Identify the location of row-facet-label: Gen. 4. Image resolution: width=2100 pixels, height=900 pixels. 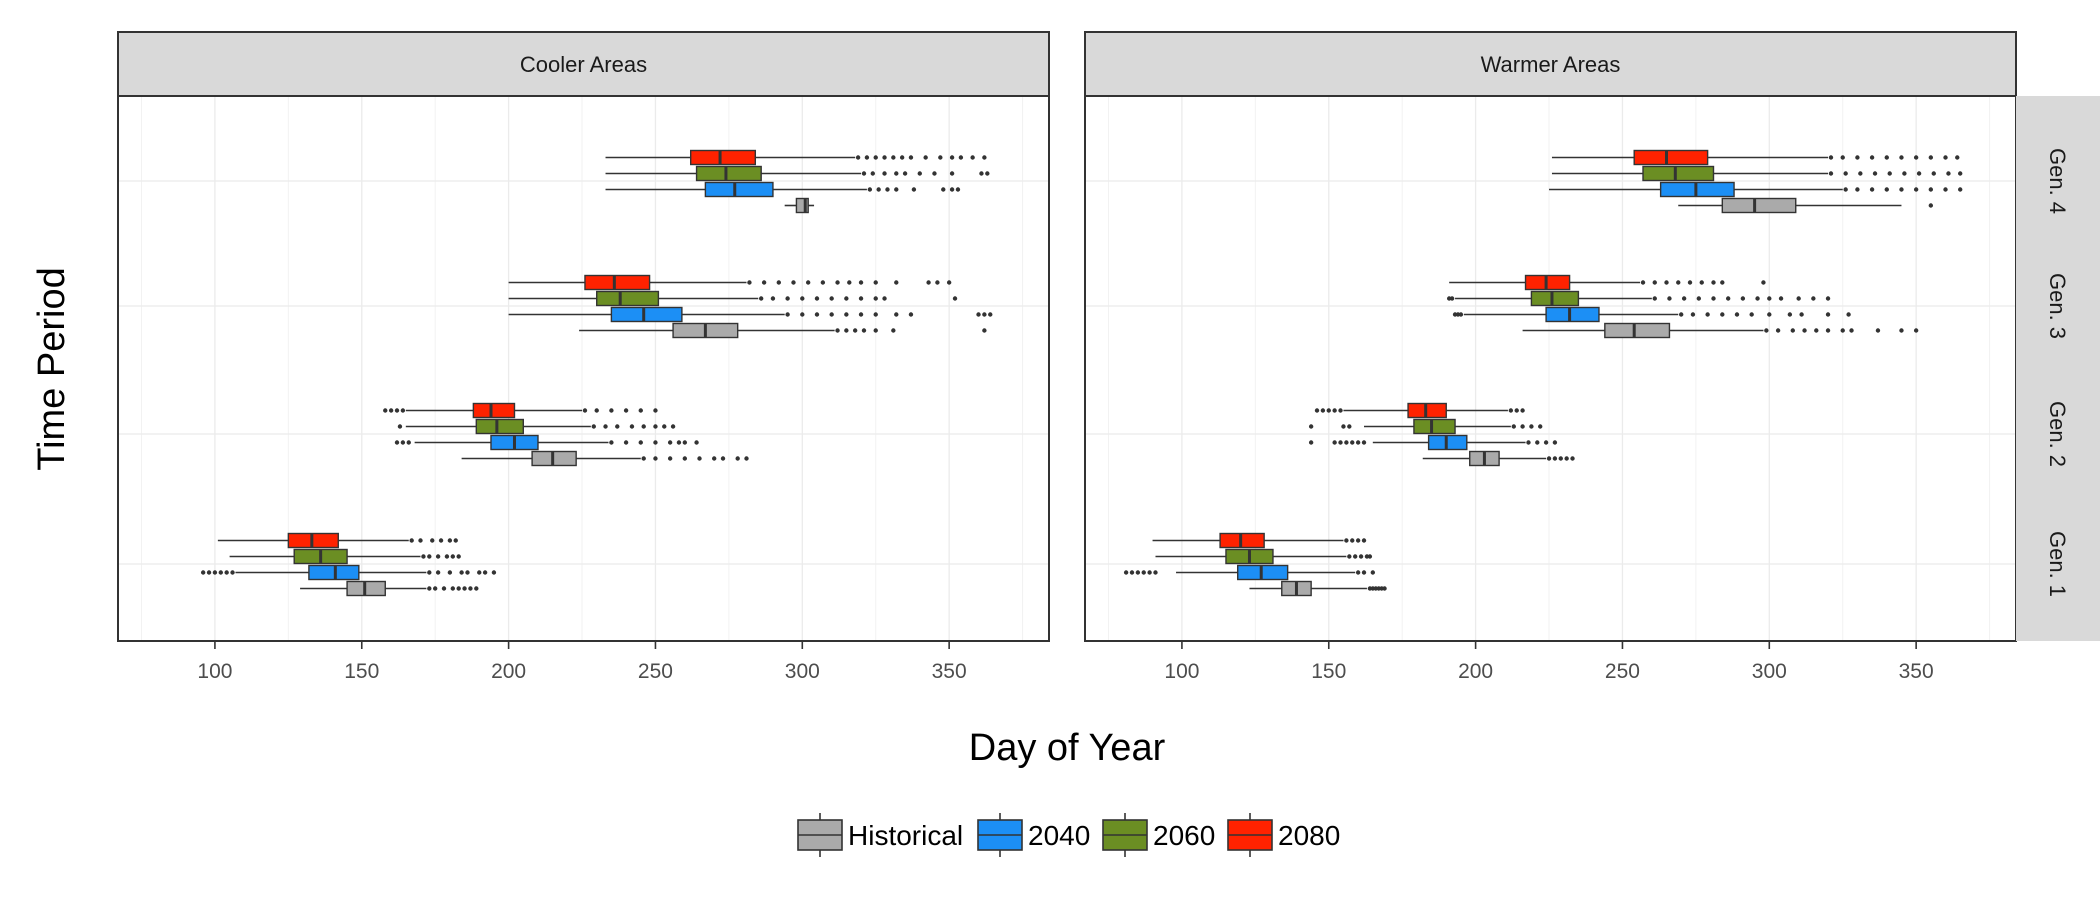
(2057, 181).